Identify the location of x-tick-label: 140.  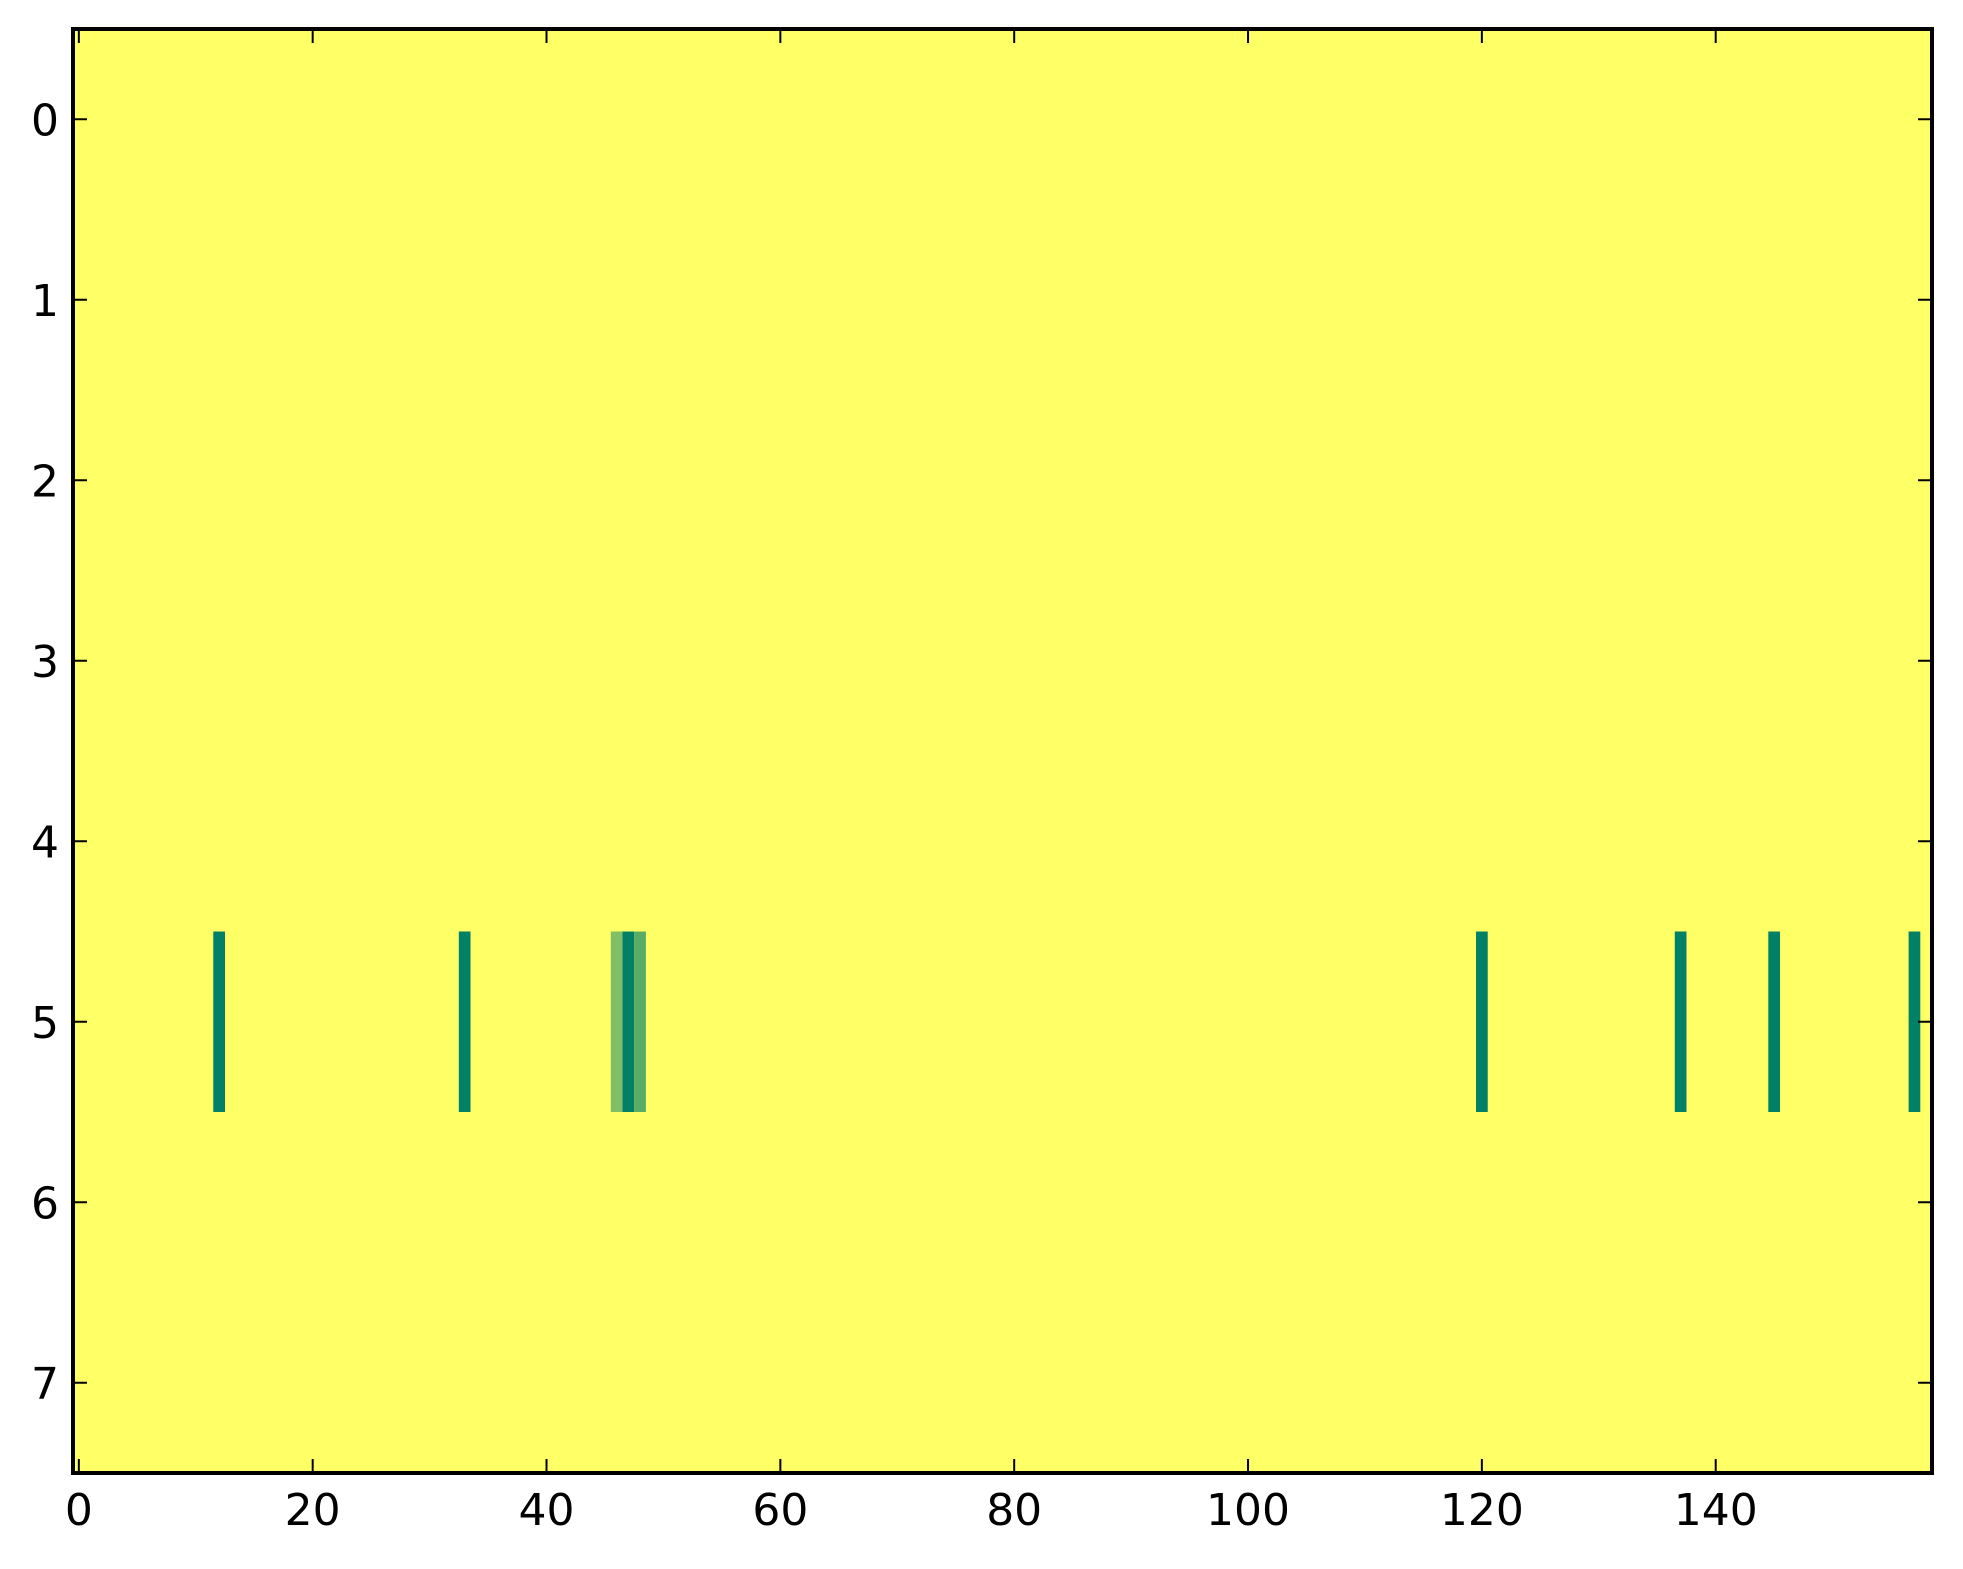
(1716, 1510).